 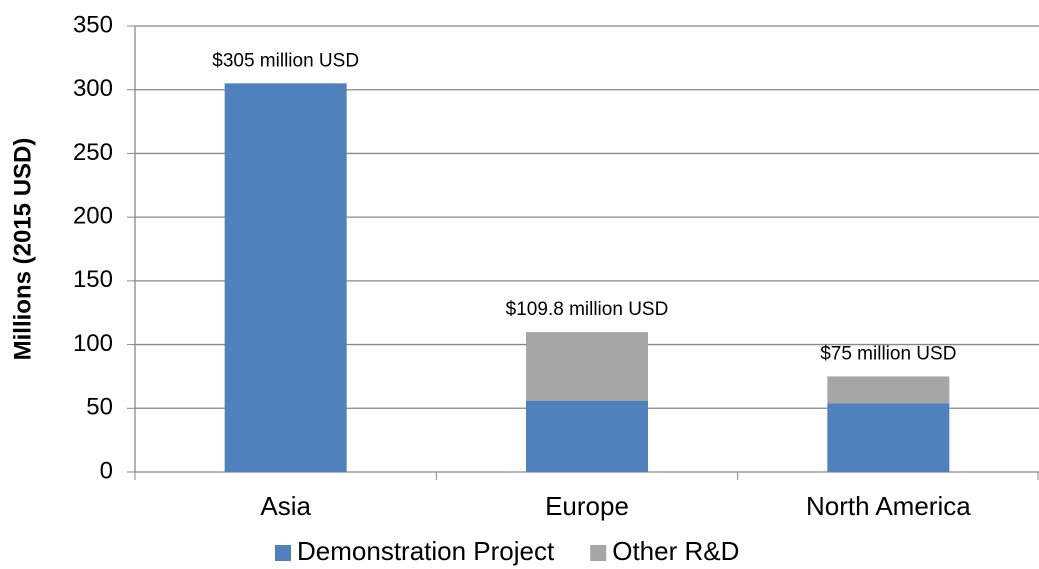 I want to click on y-tick-label: 350, so click(x=93, y=24).